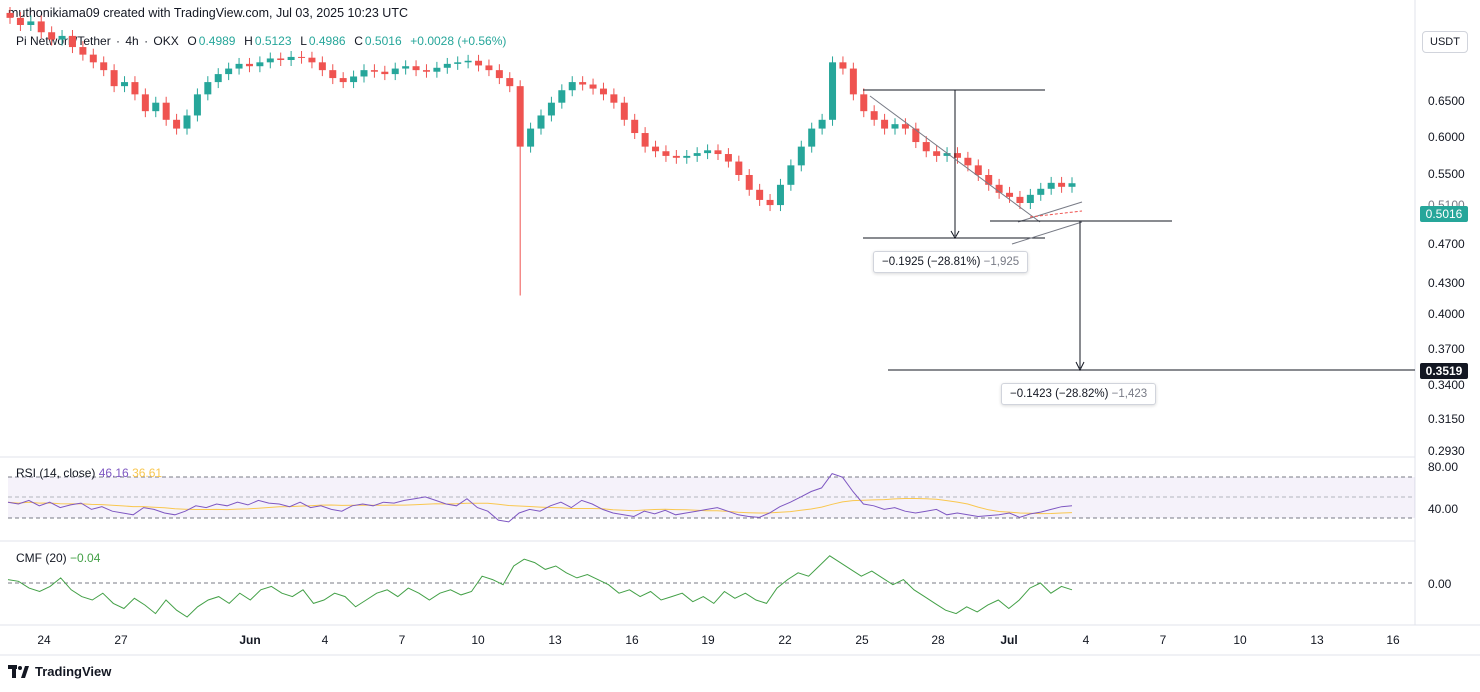 The height and width of the screenshot is (692, 1480). What do you see at coordinates (1446, 137) in the screenshot?
I see `price-label: 0.6000` at bounding box center [1446, 137].